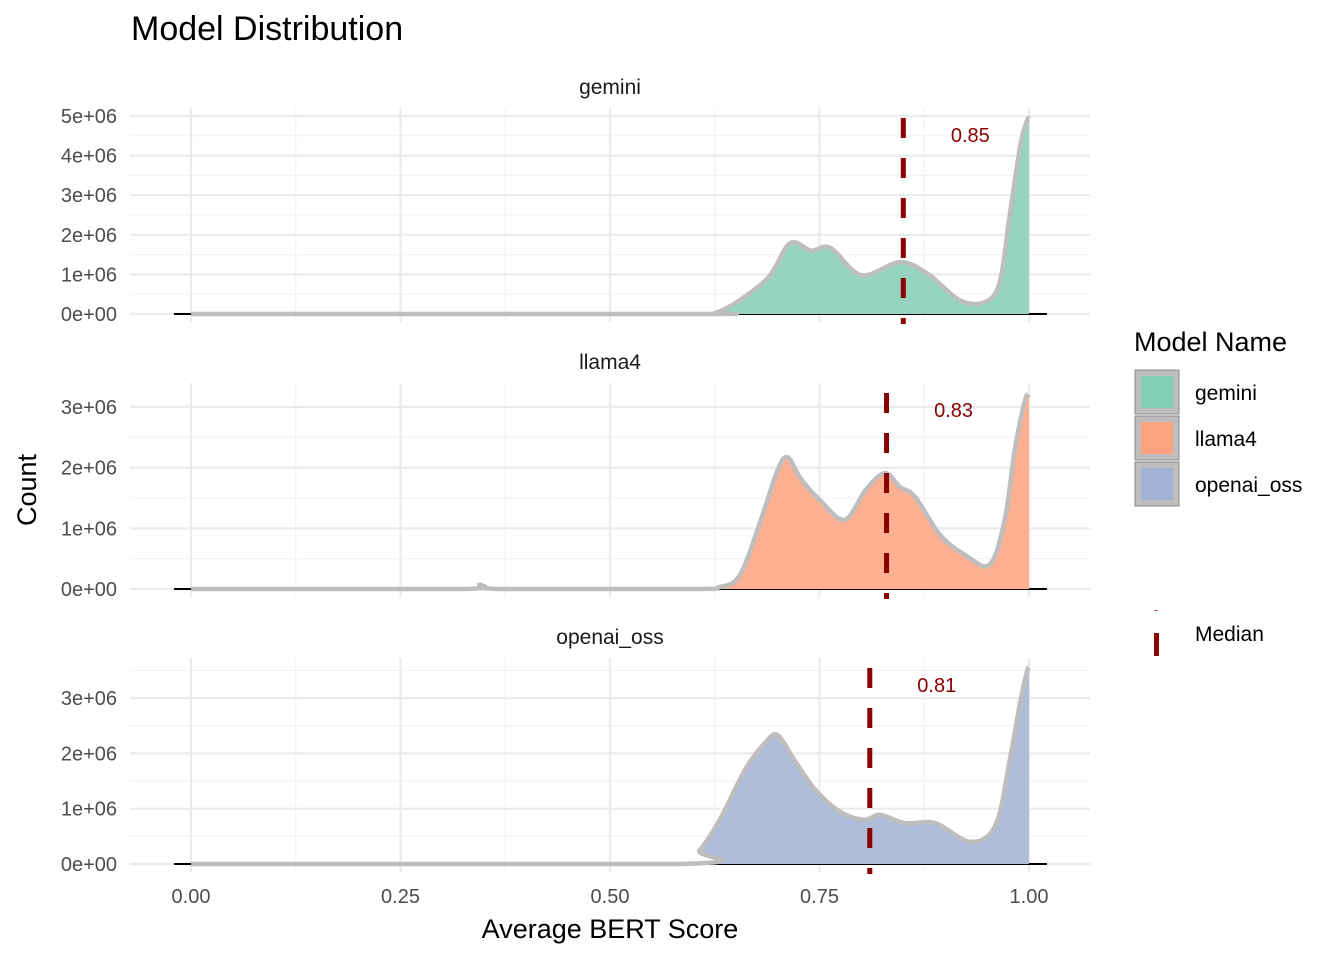 The image size is (1344, 965). I want to click on density-area-openai_oss, so click(610, 765).